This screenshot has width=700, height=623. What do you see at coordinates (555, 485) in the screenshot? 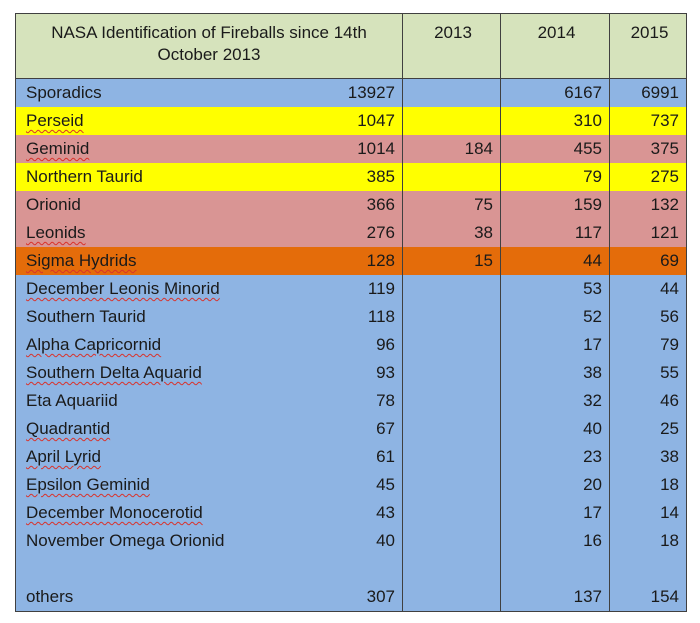
I see `count-2014: 20` at bounding box center [555, 485].